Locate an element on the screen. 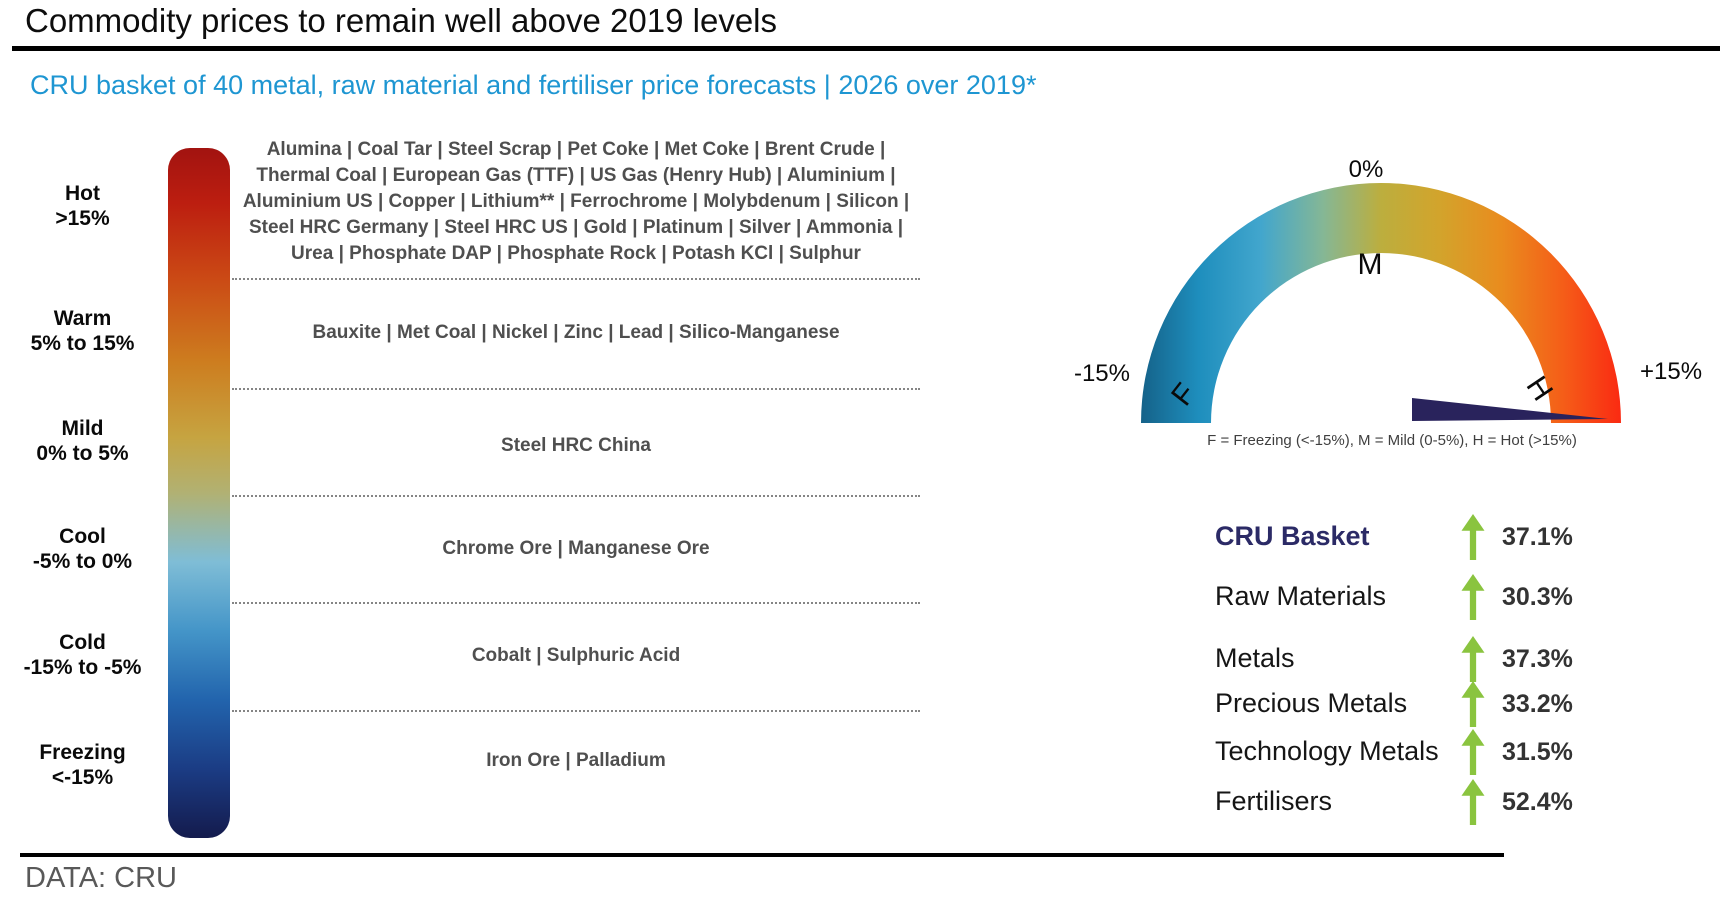 The height and width of the screenshot is (897, 1727). stat-label-fertilisers: Fertilisers is located at coordinates (1274, 801).